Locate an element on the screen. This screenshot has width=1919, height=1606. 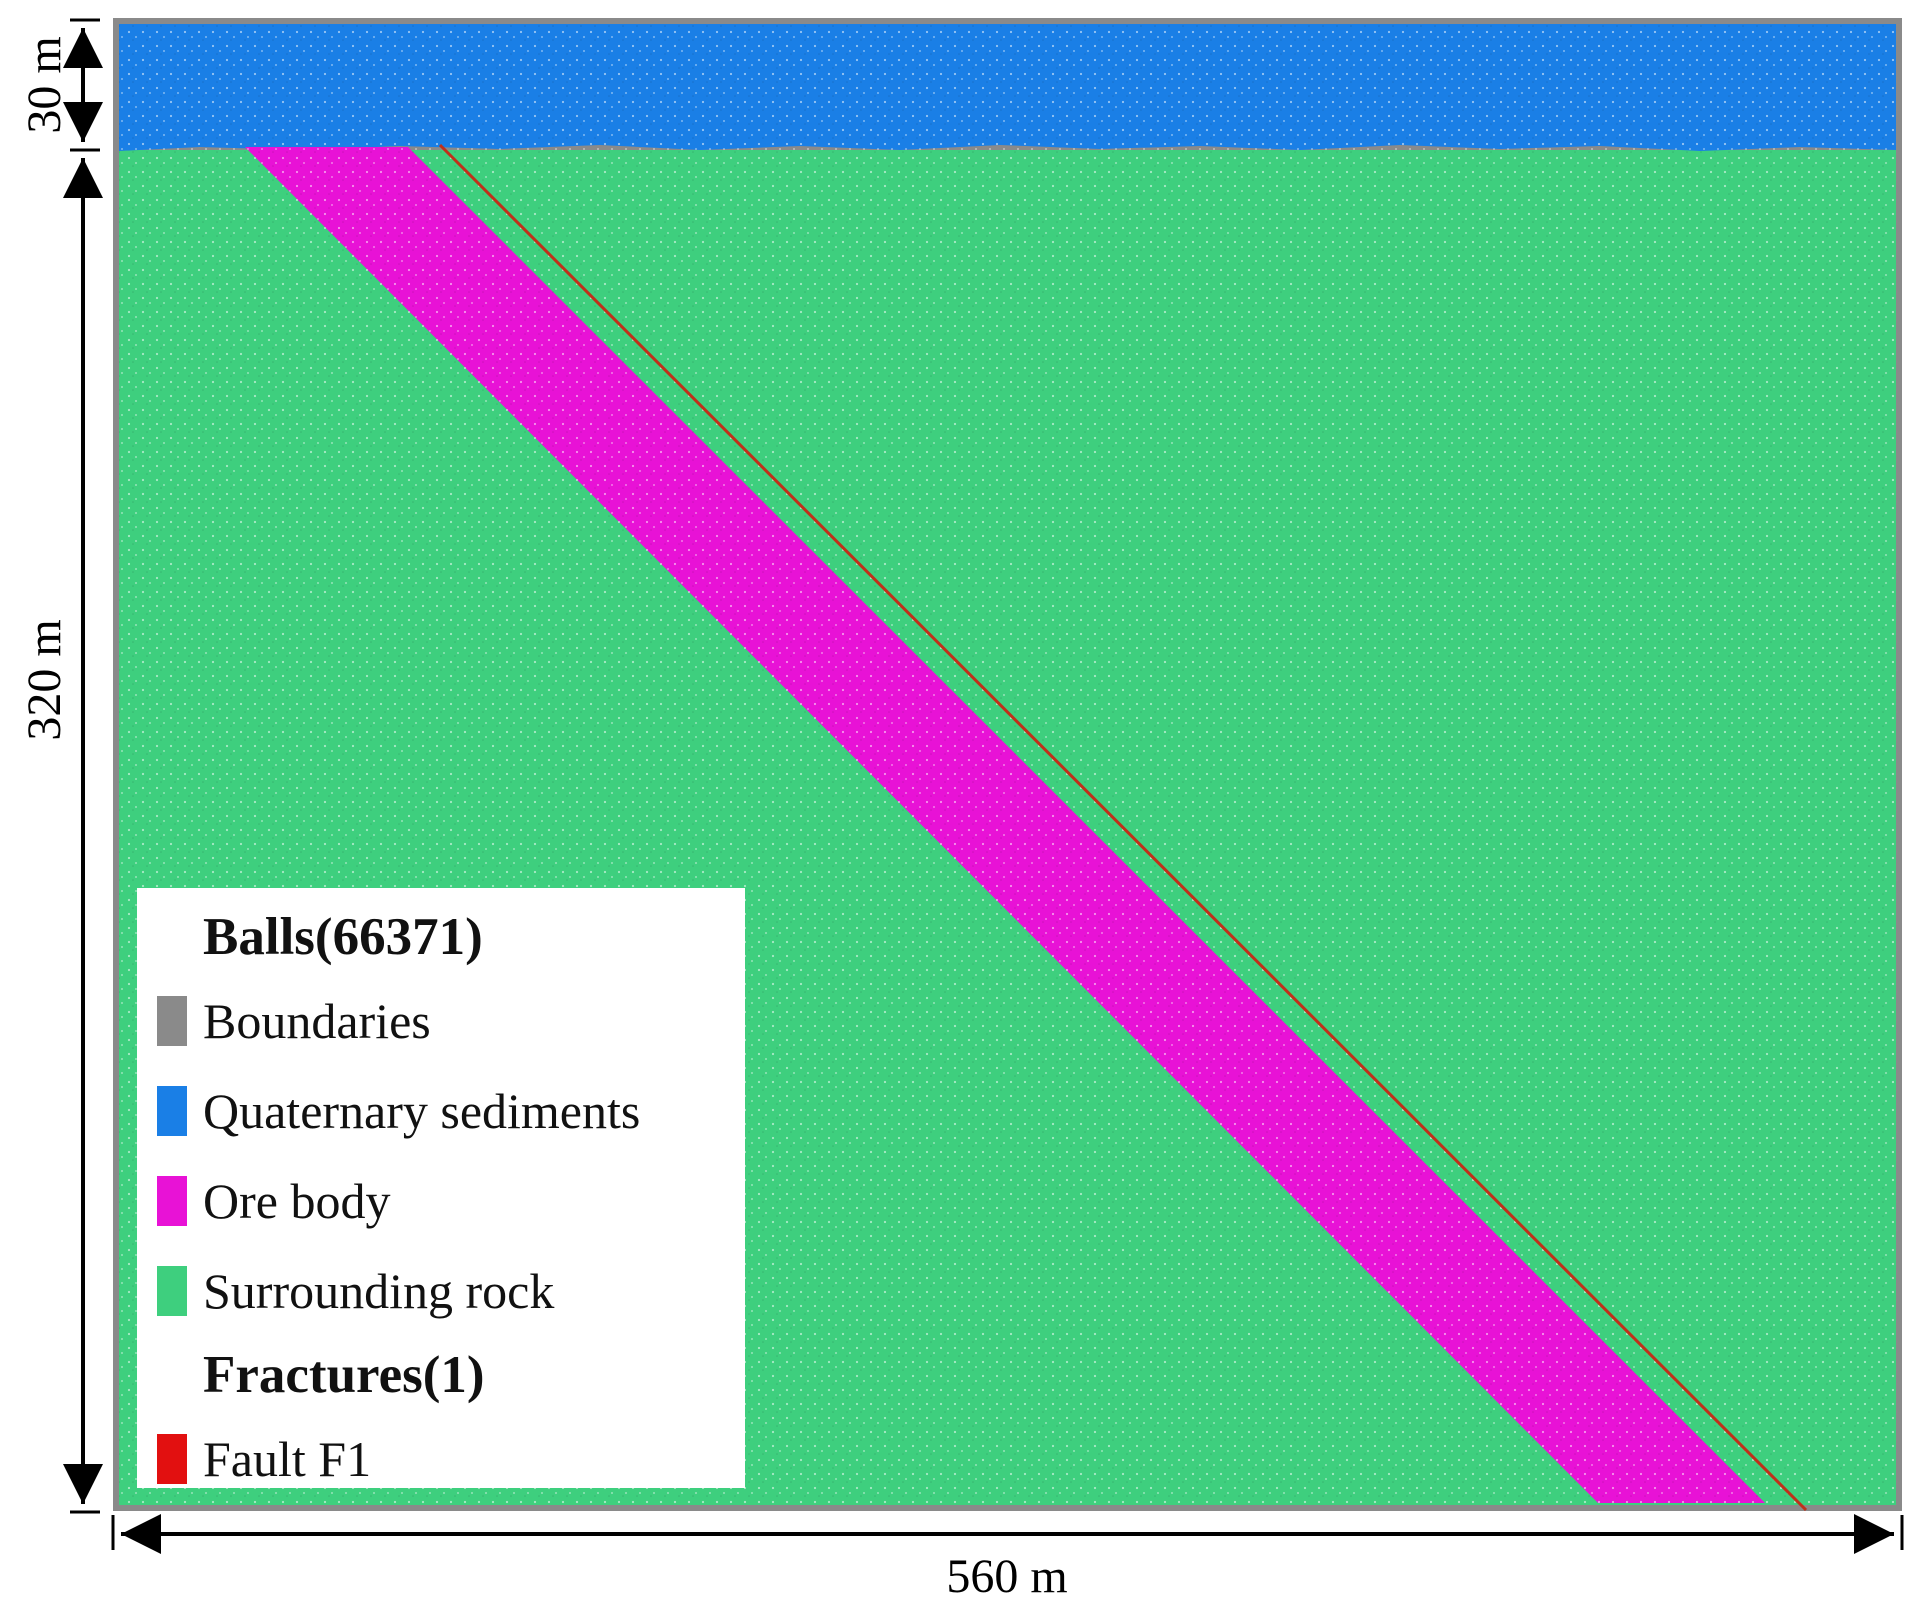
legend-item-surrounding-rock: Surrounding rock is located at coordinates (451, 1291).